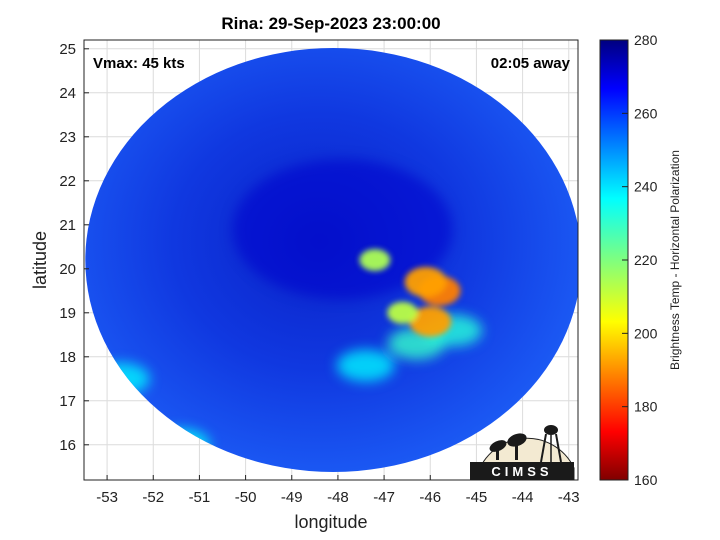  Describe the element at coordinates (521, 471) in the screenshot. I see `logo-text: CIMSS` at that location.